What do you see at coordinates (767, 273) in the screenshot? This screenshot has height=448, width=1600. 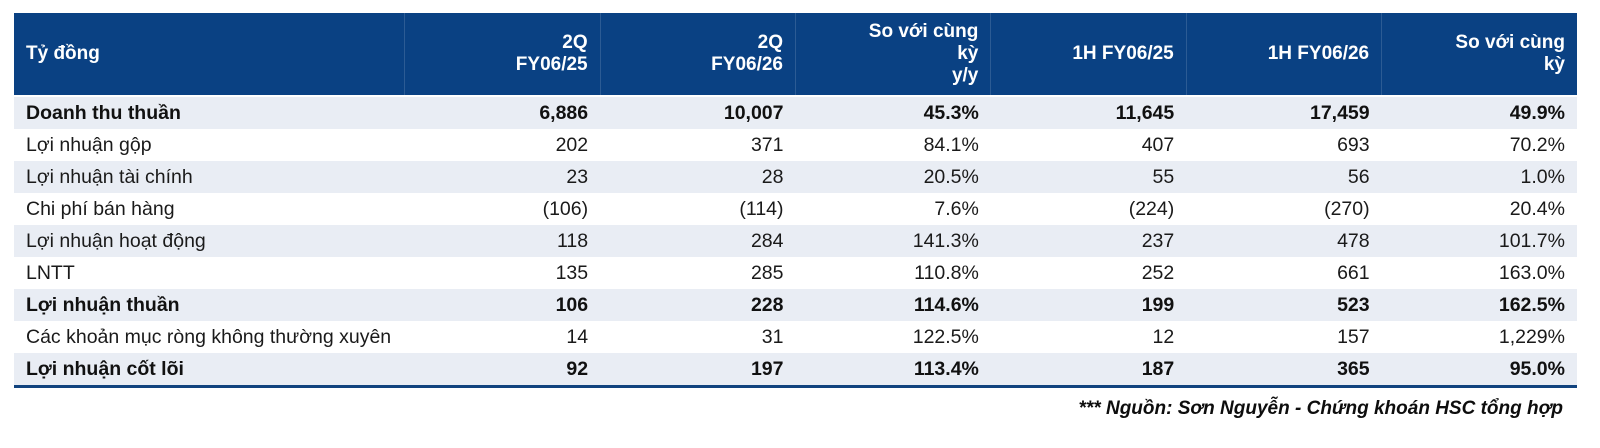 I see `cell-value: 285` at bounding box center [767, 273].